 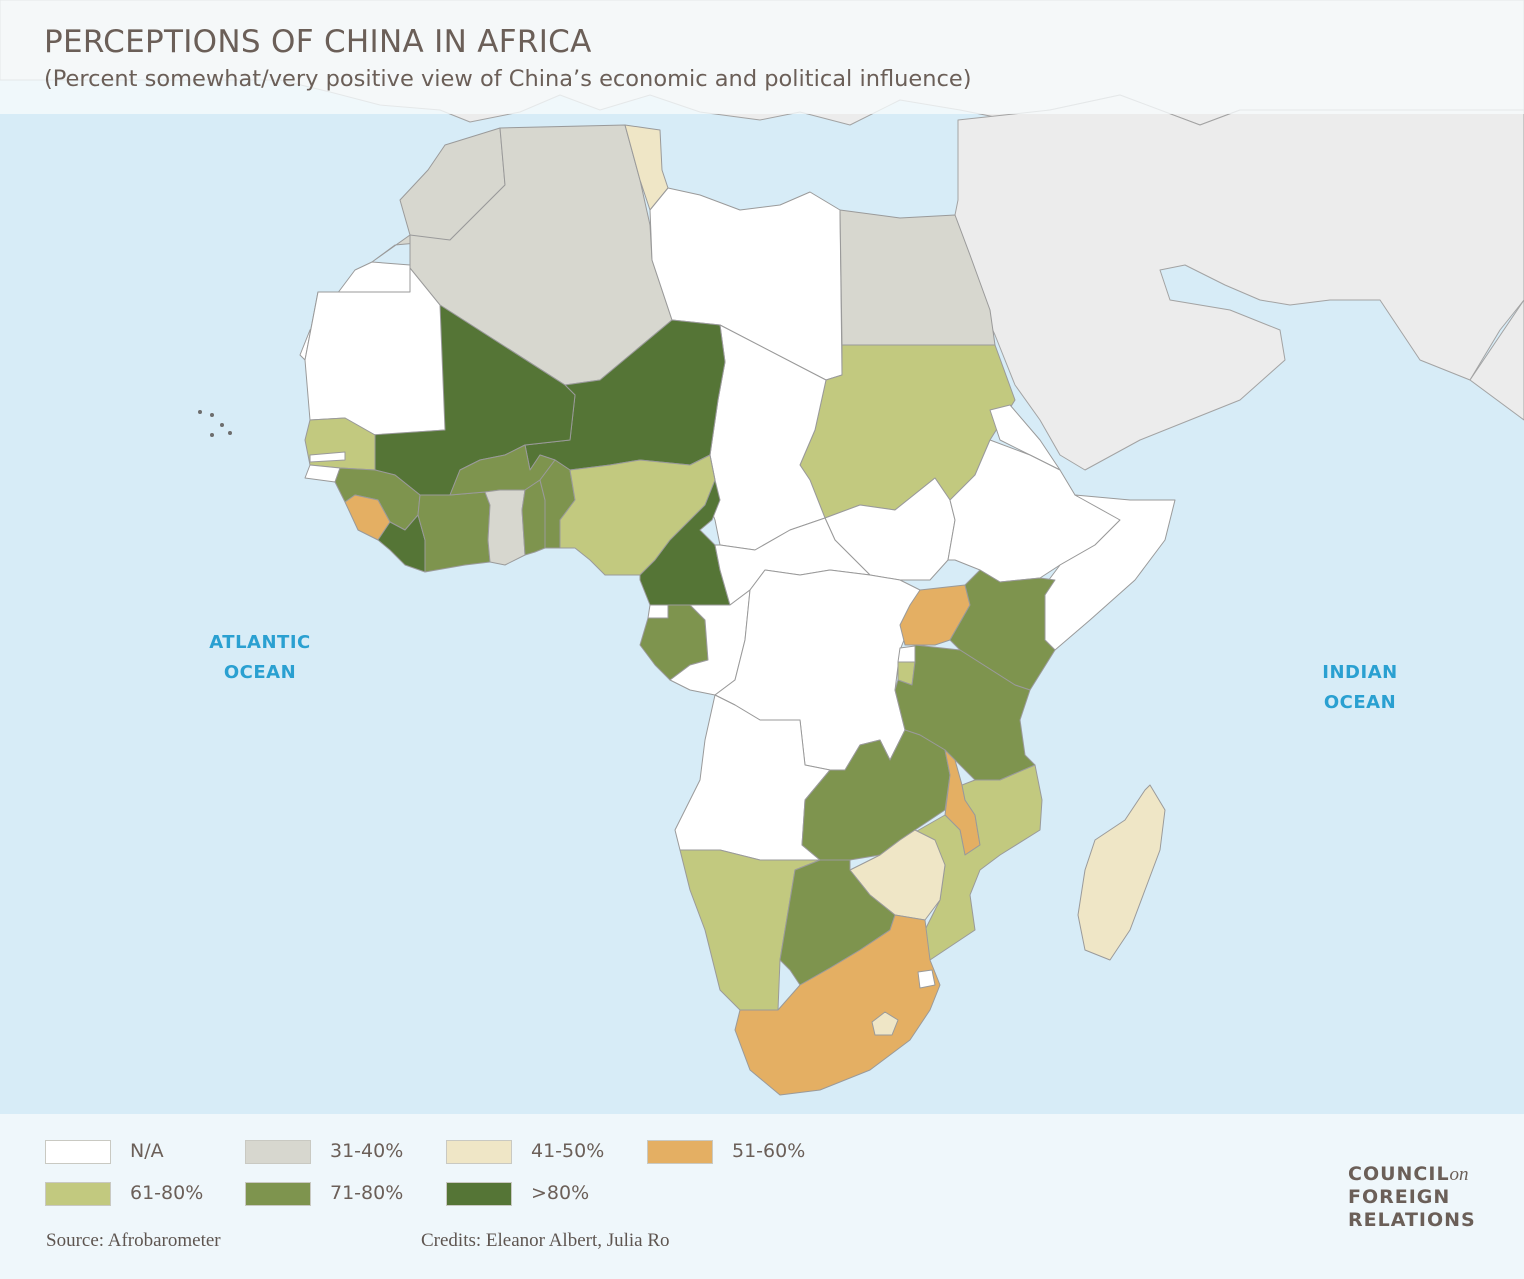 What do you see at coordinates (147, 1151) in the screenshot?
I see `legend-label: N/A` at bounding box center [147, 1151].